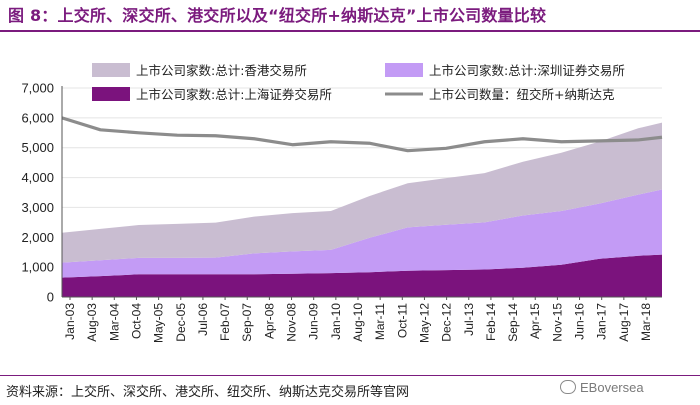 The width and height of the screenshot is (700, 405). What do you see at coordinates (447, 322) in the screenshot?
I see `x-tick-label: Dec-12` at bounding box center [447, 322].